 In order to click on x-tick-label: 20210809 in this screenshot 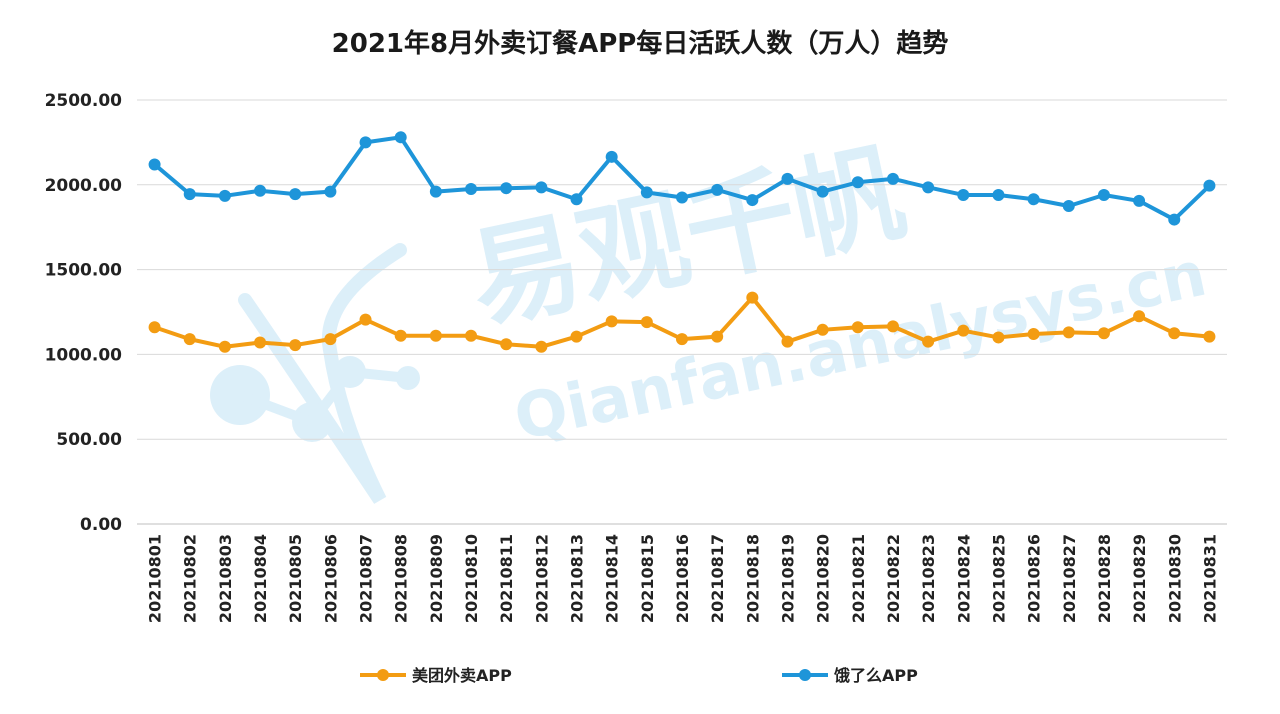, I will do `click(436, 578)`.